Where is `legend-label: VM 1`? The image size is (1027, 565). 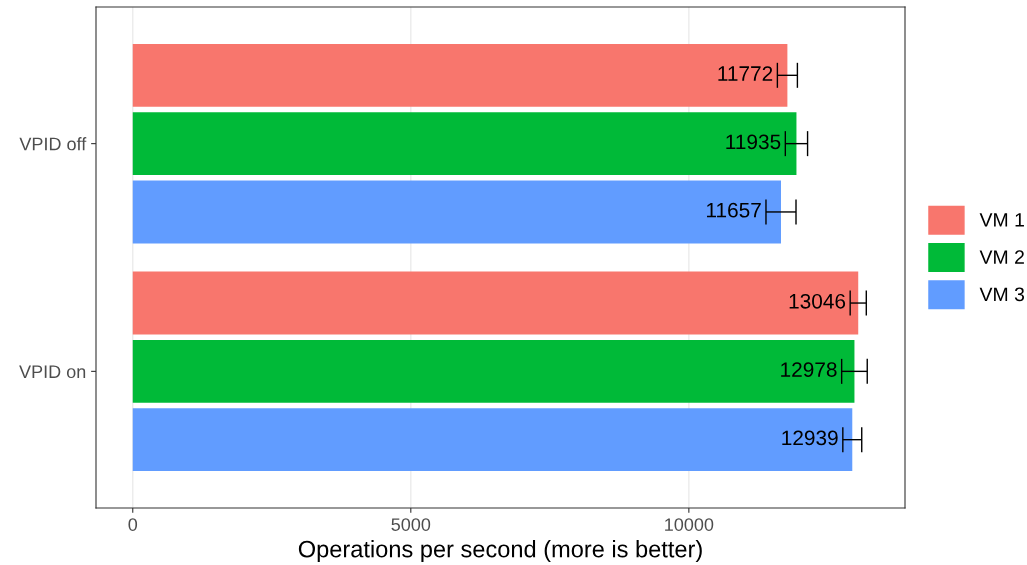 legend-label: VM 1 is located at coordinates (1001, 220).